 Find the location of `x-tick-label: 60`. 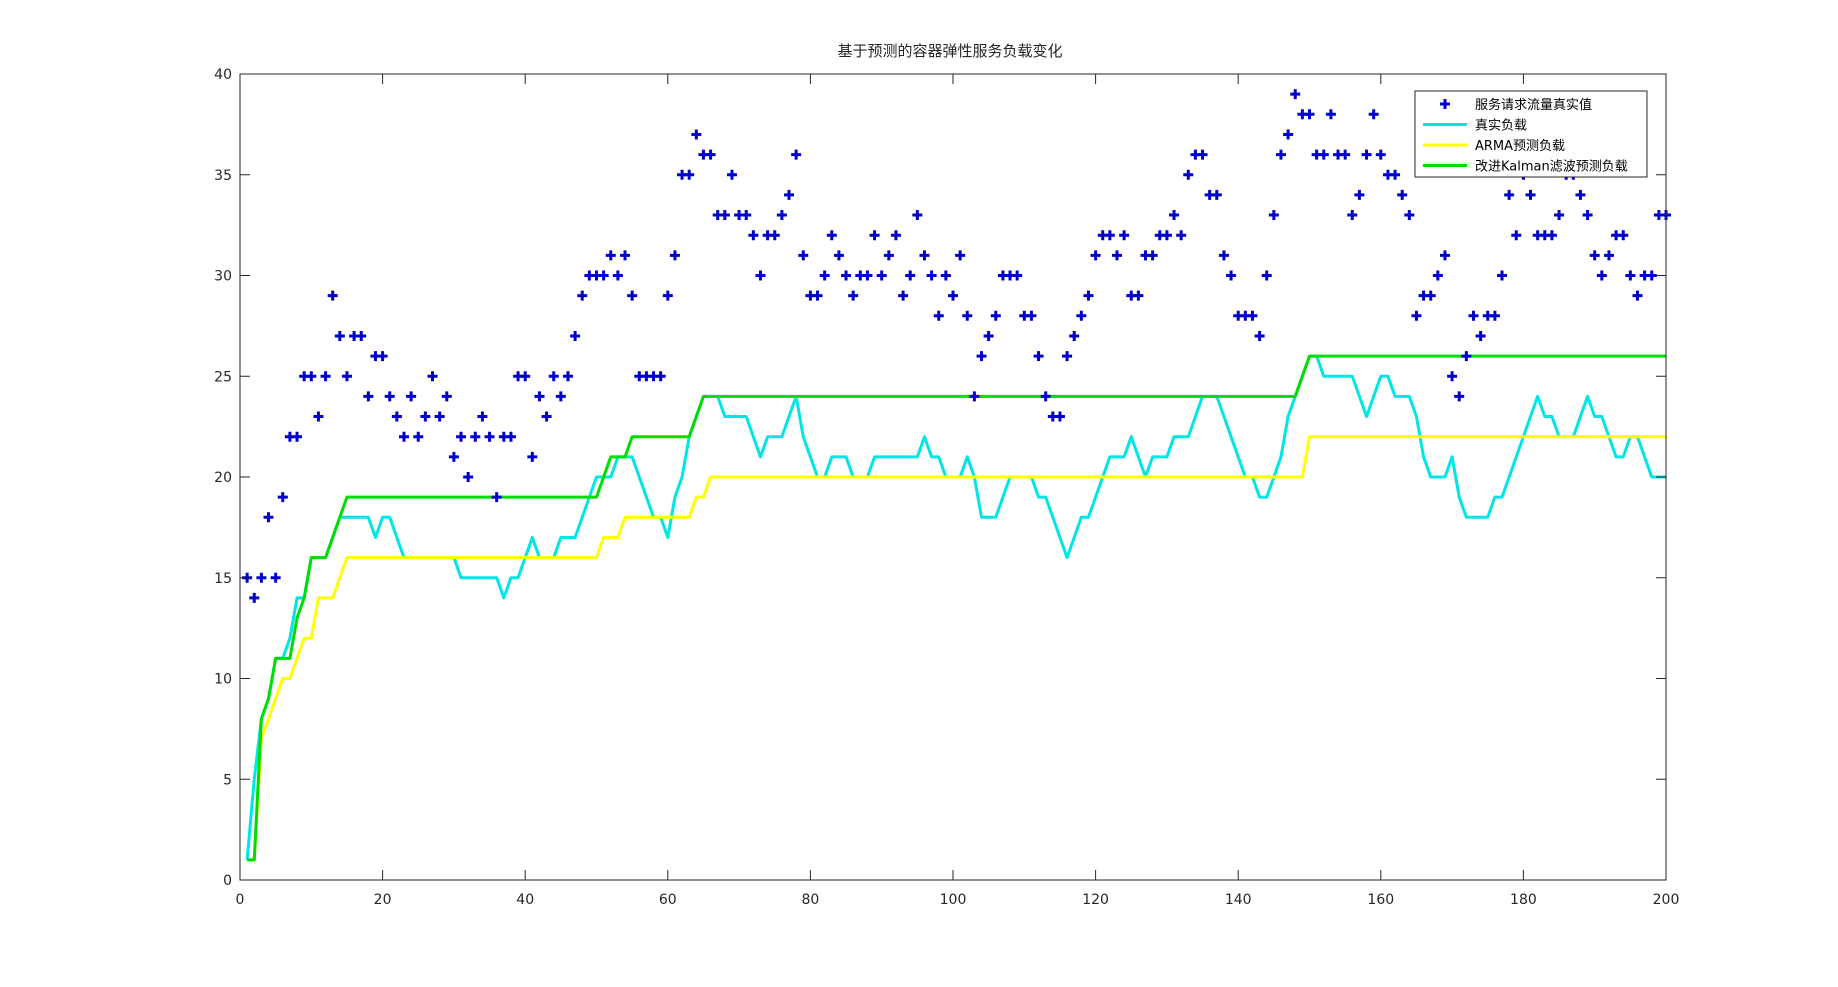

x-tick-label: 60 is located at coordinates (668, 900).